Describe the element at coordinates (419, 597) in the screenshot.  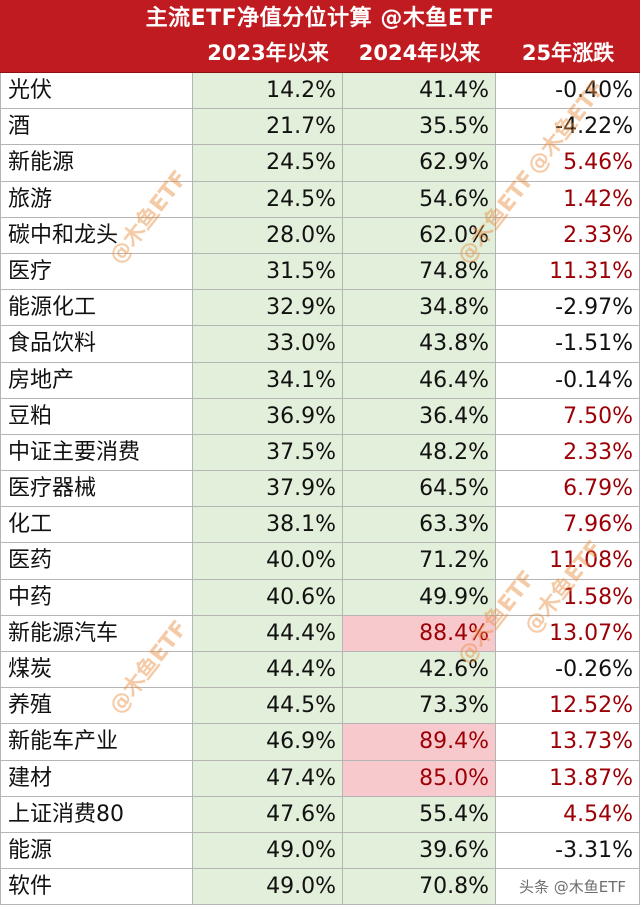
I see `cell-2024: 49.9%` at that location.